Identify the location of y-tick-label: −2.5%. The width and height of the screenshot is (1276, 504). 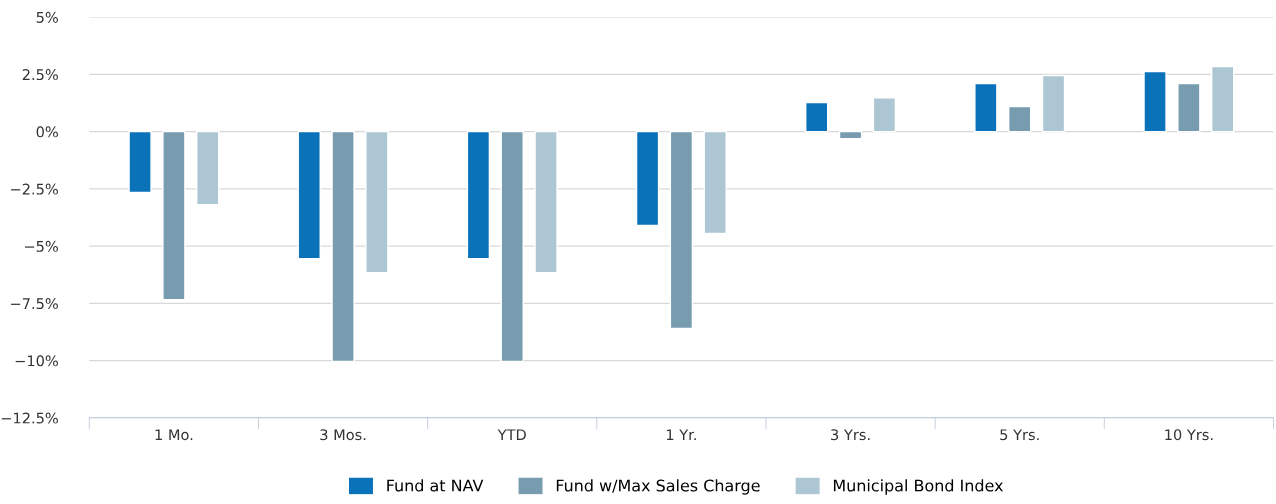
(34, 189).